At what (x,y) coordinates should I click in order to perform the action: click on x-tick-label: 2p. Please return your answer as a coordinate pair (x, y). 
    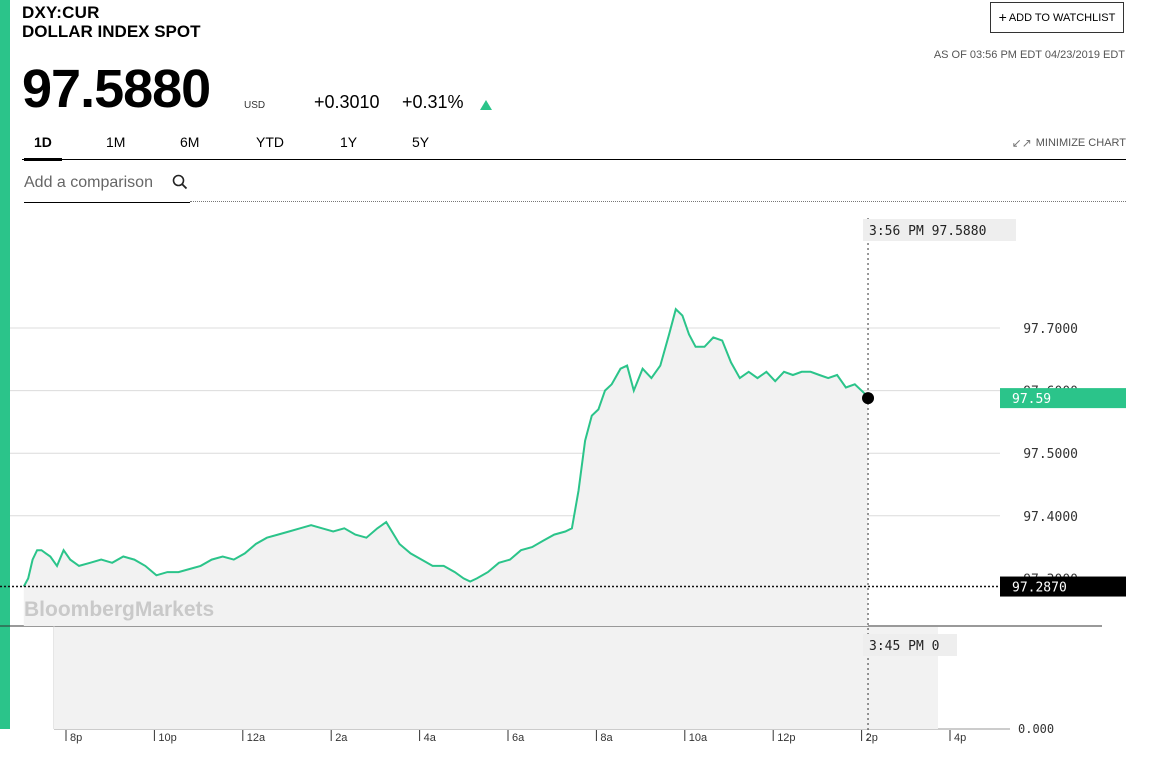
    Looking at the image, I should click on (872, 738).